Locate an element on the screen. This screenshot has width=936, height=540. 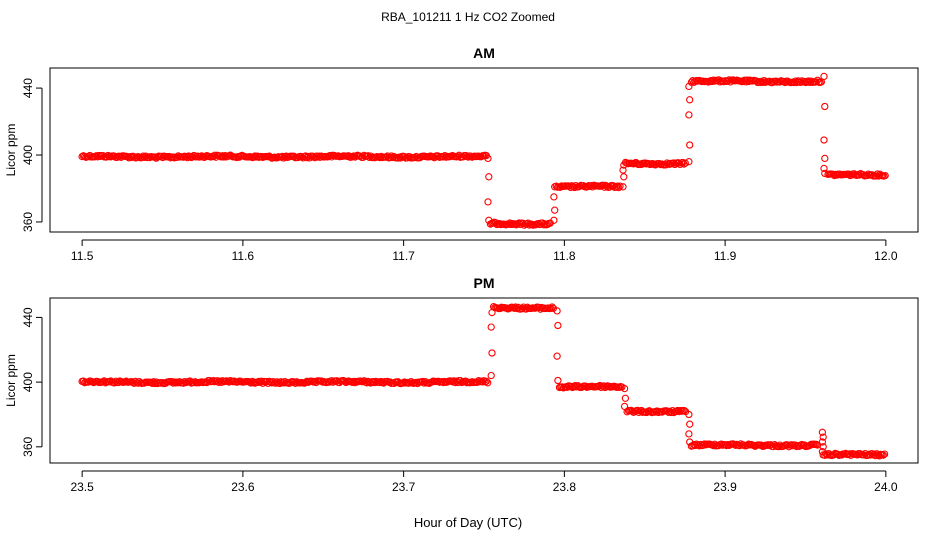
x-tick-label: 11.6 is located at coordinates (243, 256).